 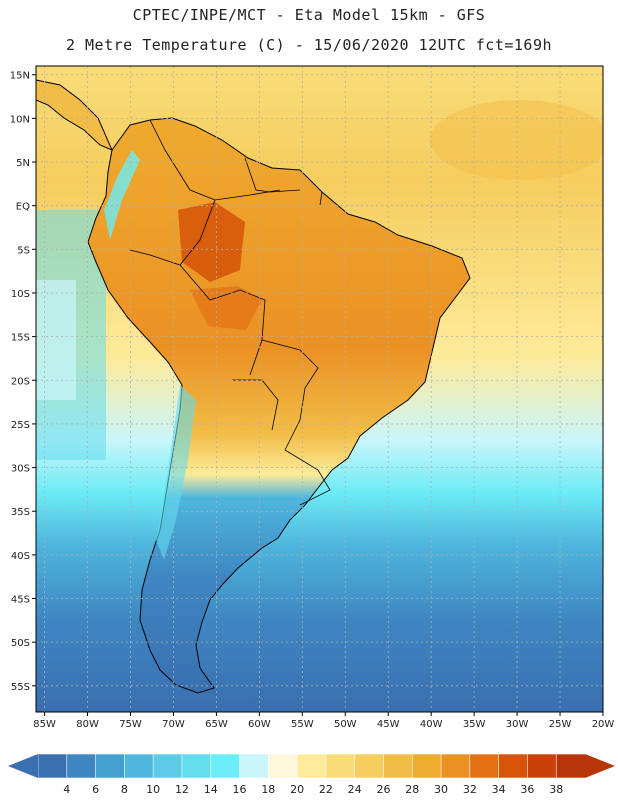 What do you see at coordinates (499, 789) in the screenshot?
I see `colorbar-label: 34` at bounding box center [499, 789].